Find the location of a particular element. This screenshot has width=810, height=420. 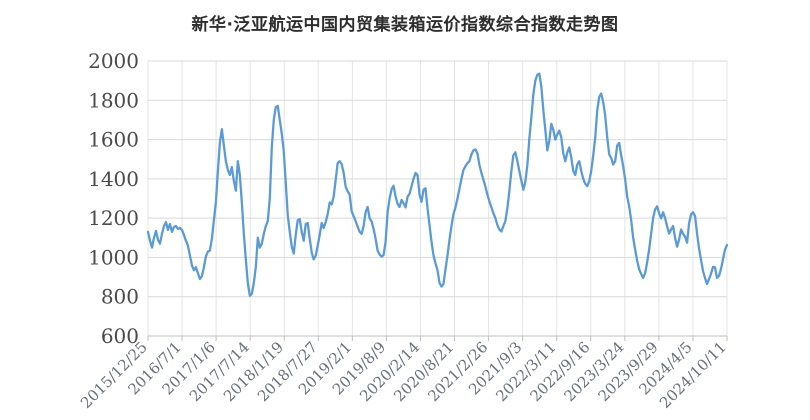

y-tick-label: 1600 is located at coordinates (113, 140).